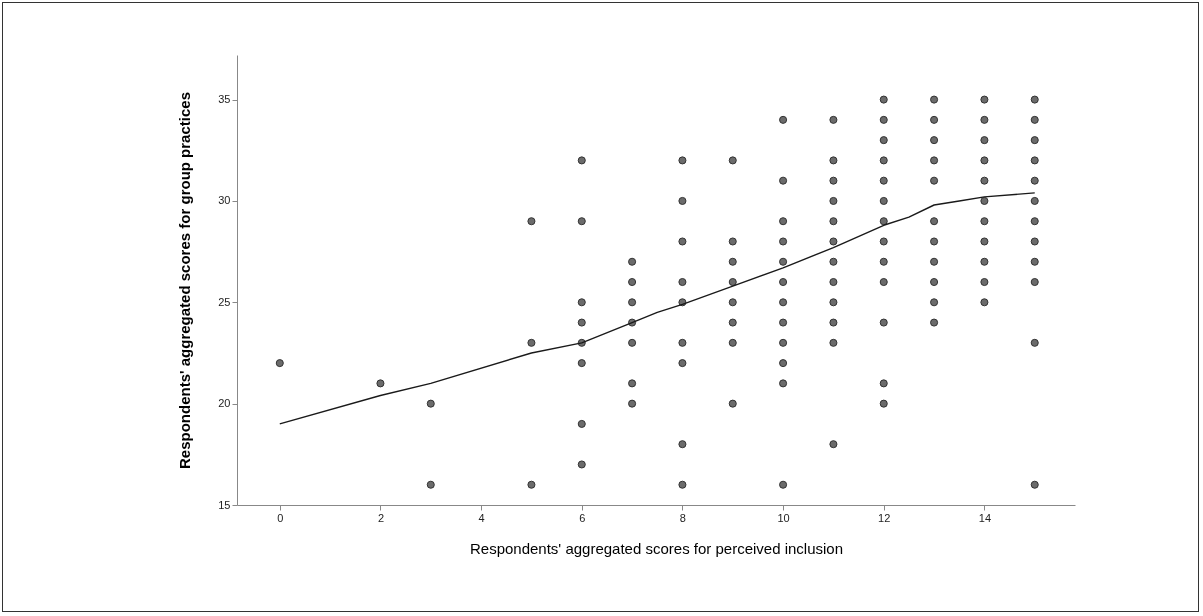  I want to click on x-tick-label: 14, so click(985, 517).